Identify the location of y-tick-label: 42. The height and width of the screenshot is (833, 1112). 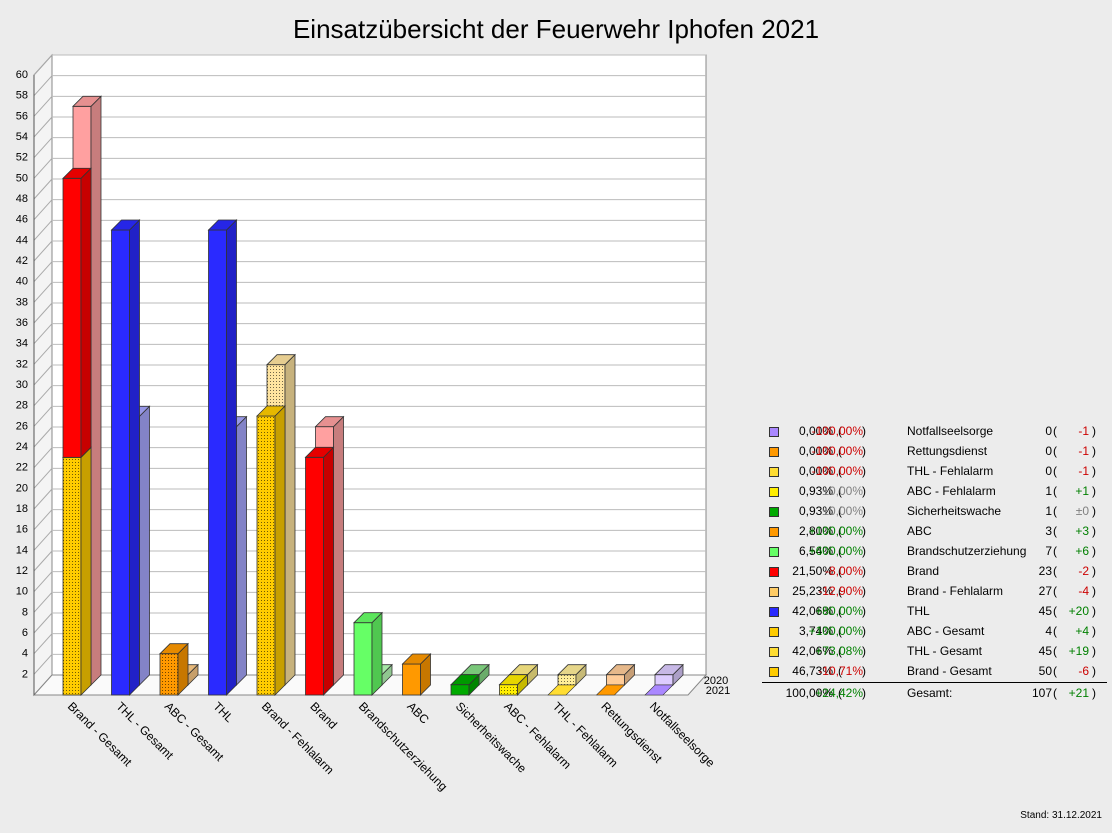
(22, 261).